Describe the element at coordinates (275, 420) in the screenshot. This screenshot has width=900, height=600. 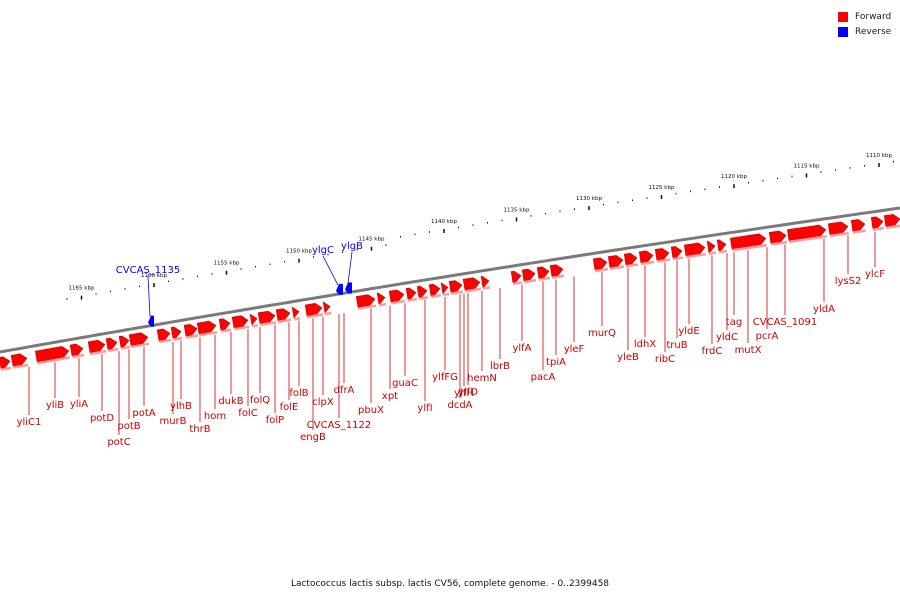
I see `gene-label: folP` at that location.